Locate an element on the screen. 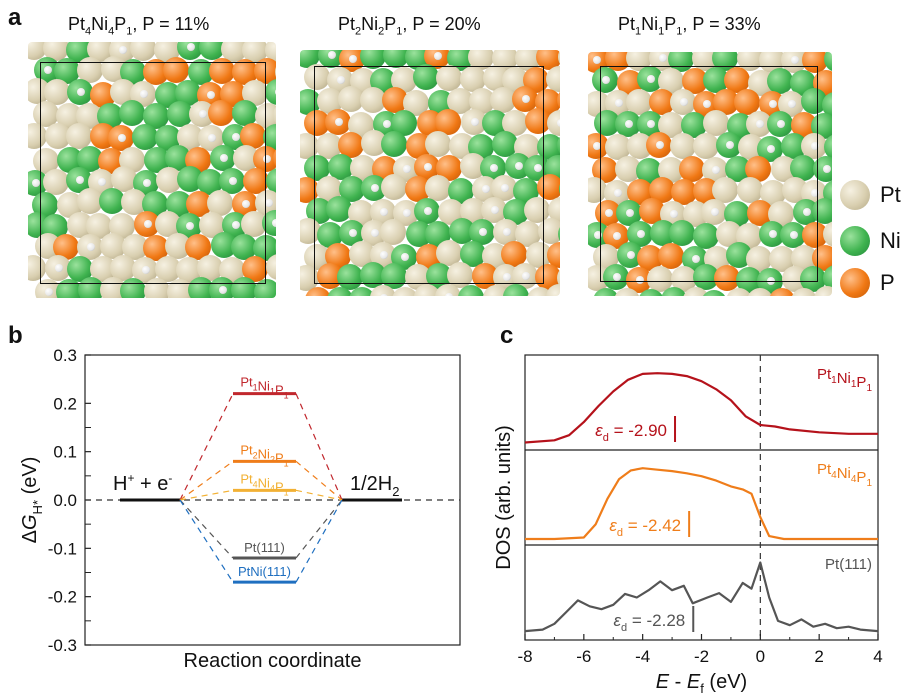  d-band-center-label: εd = -2.90 is located at coordinates (631, 432).